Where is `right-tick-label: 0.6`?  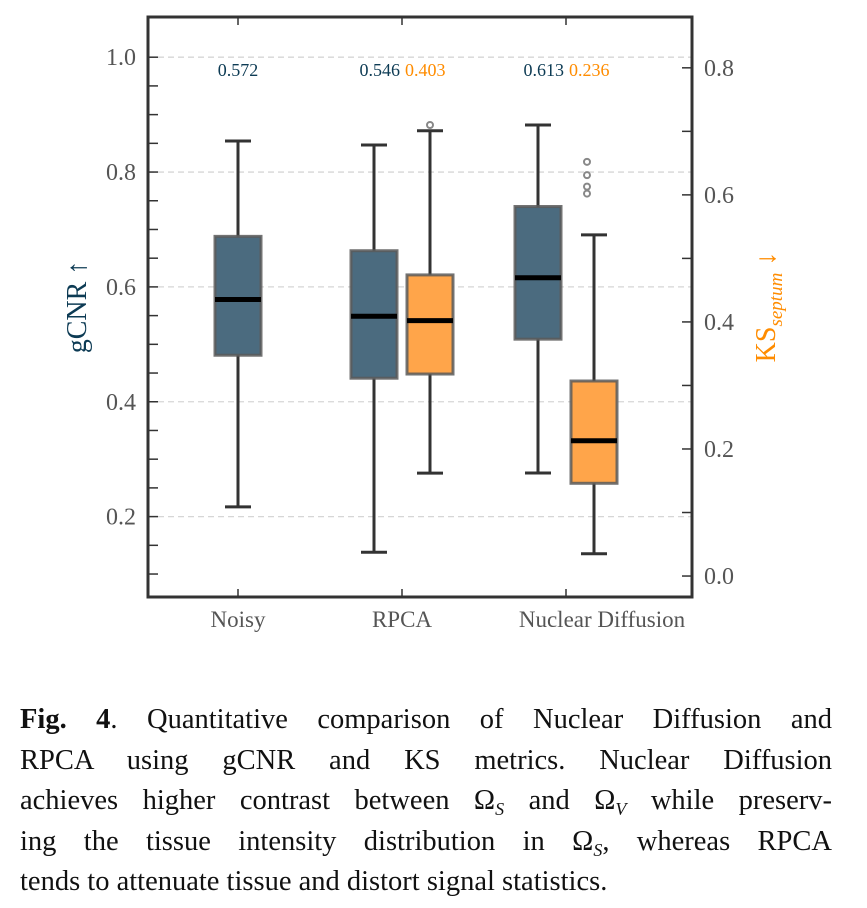
right-tick-label: 0.6 is located at coordinates (719, 196).